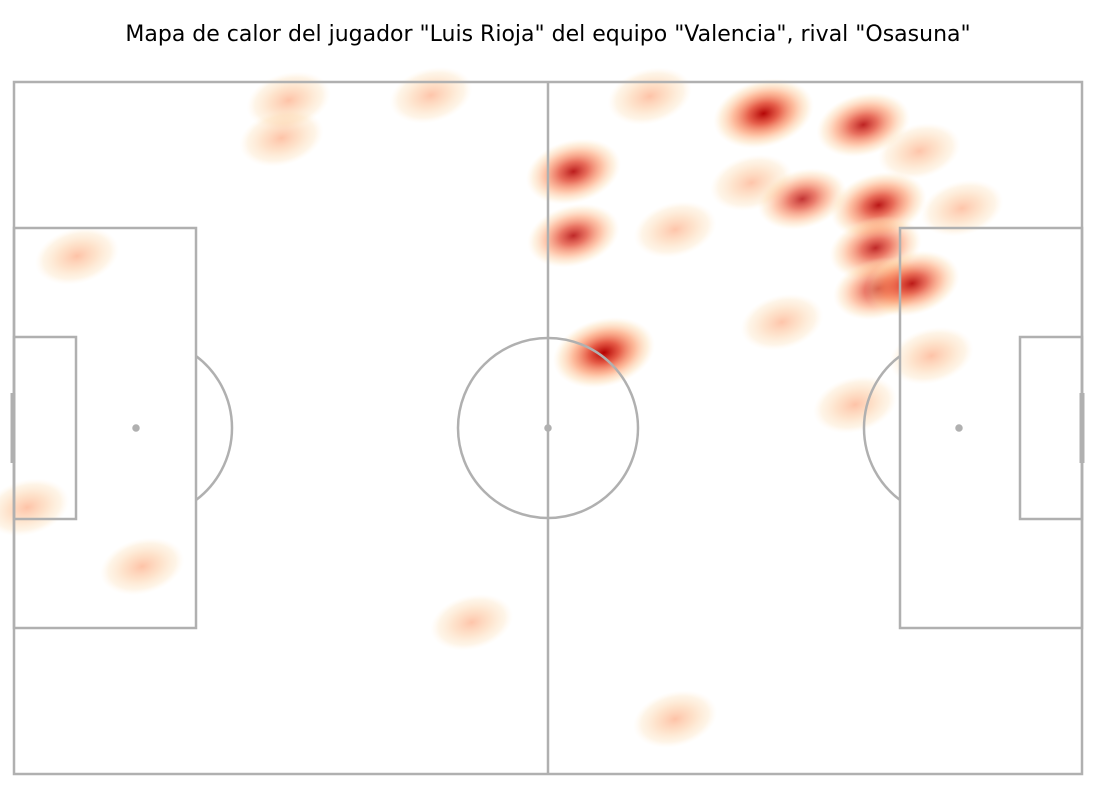 The image size is (1111, 790). I want to click on right-penalty-spot, so click(959, 428).